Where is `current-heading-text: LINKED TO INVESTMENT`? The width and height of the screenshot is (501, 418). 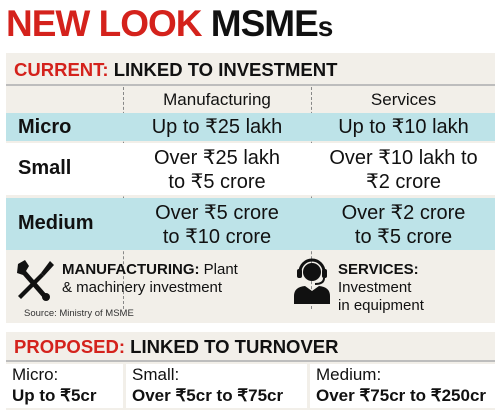
current-heading-text: LINKED TO INVESTMENT is located at coordinates (225, 69).